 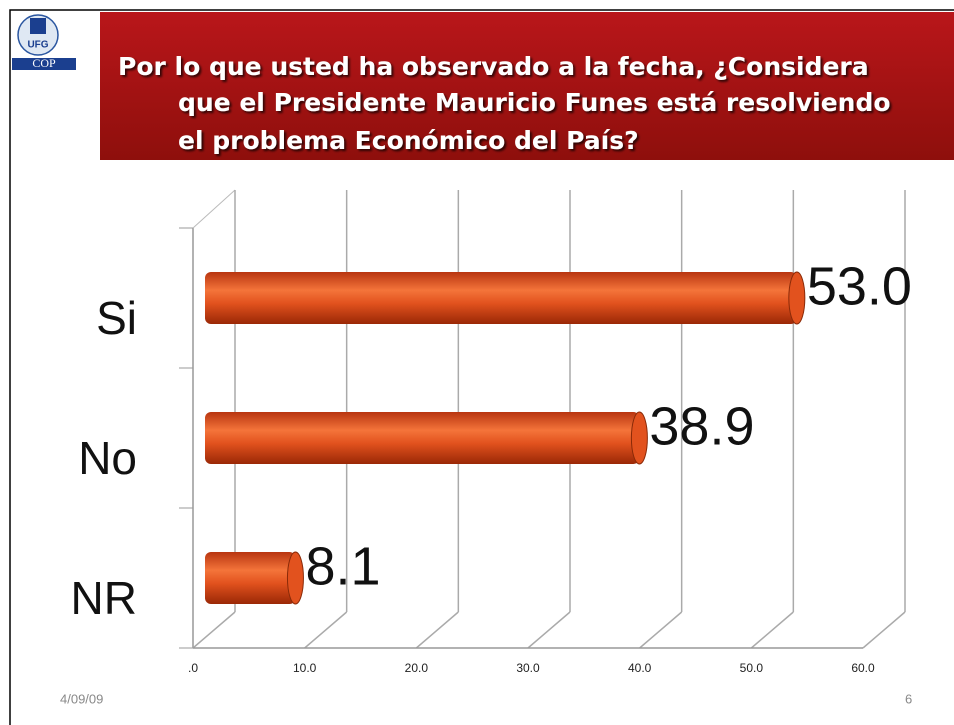 I want to click on x-tick-label: 30.0, so click(x=528, y=668).